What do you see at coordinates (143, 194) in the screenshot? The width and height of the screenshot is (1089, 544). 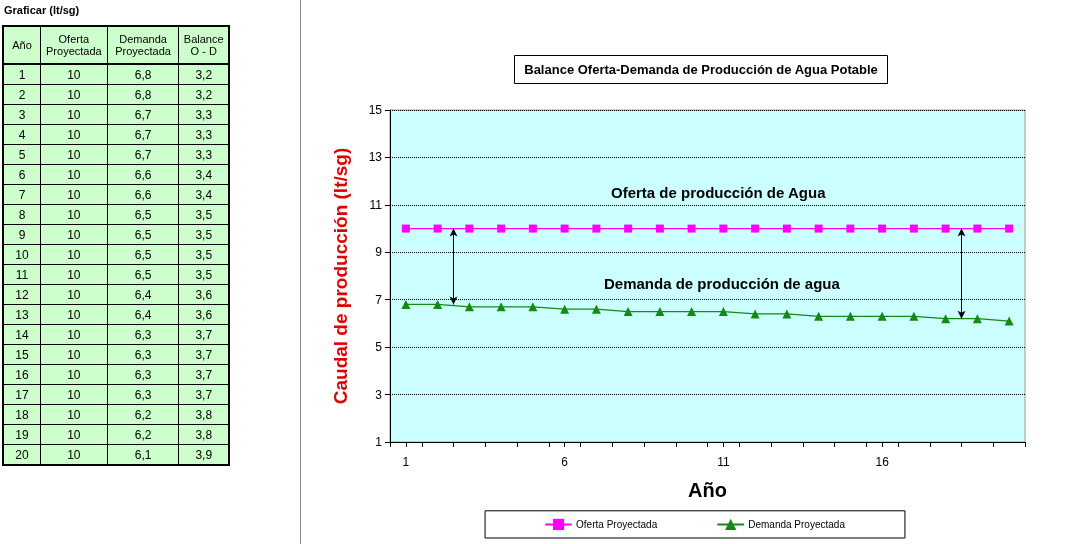 I see `text: 6,6` at bounding box center [143, 194].